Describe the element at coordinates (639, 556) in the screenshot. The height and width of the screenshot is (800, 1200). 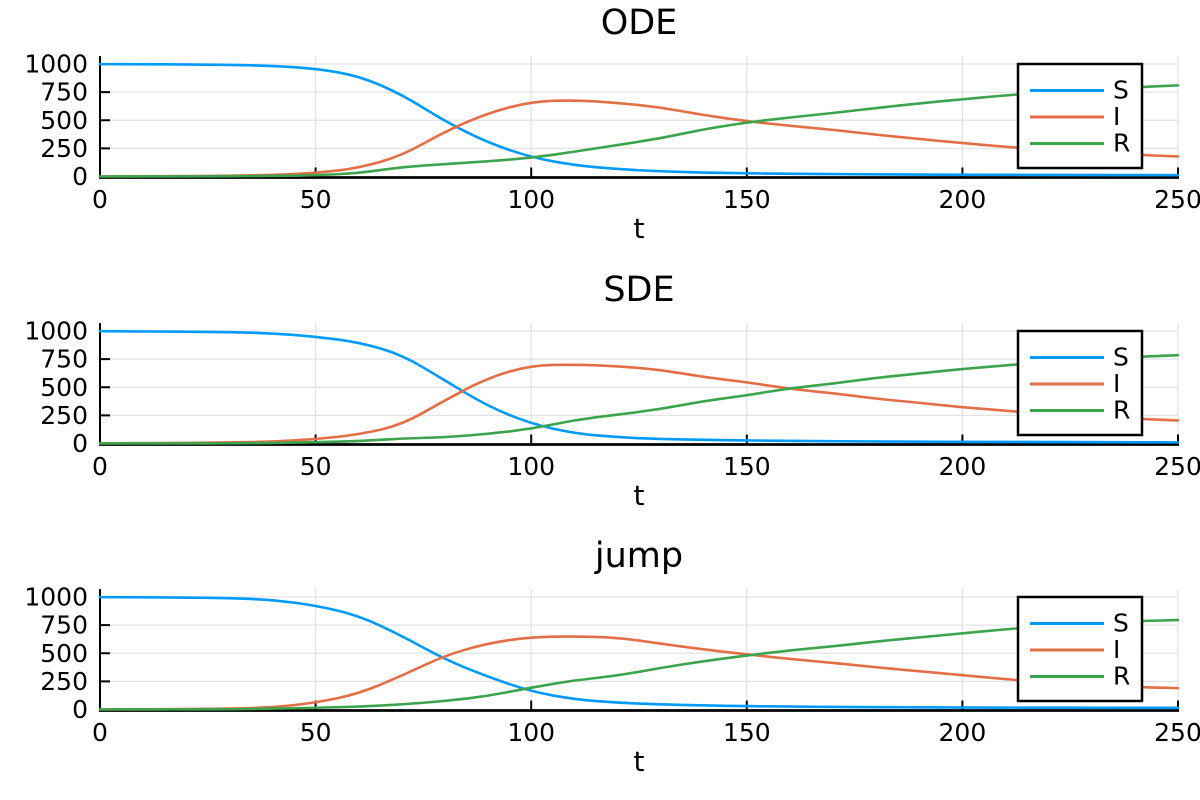
I see `subplot-title: jump` at that location.